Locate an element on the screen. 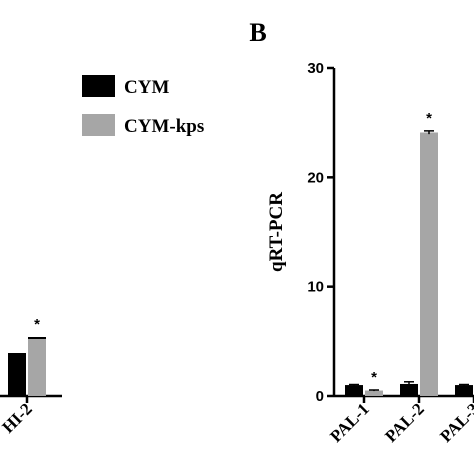 This screenshot has width=474, height=474. panel-a-significance-star: * is located at coordinates (37, 324).